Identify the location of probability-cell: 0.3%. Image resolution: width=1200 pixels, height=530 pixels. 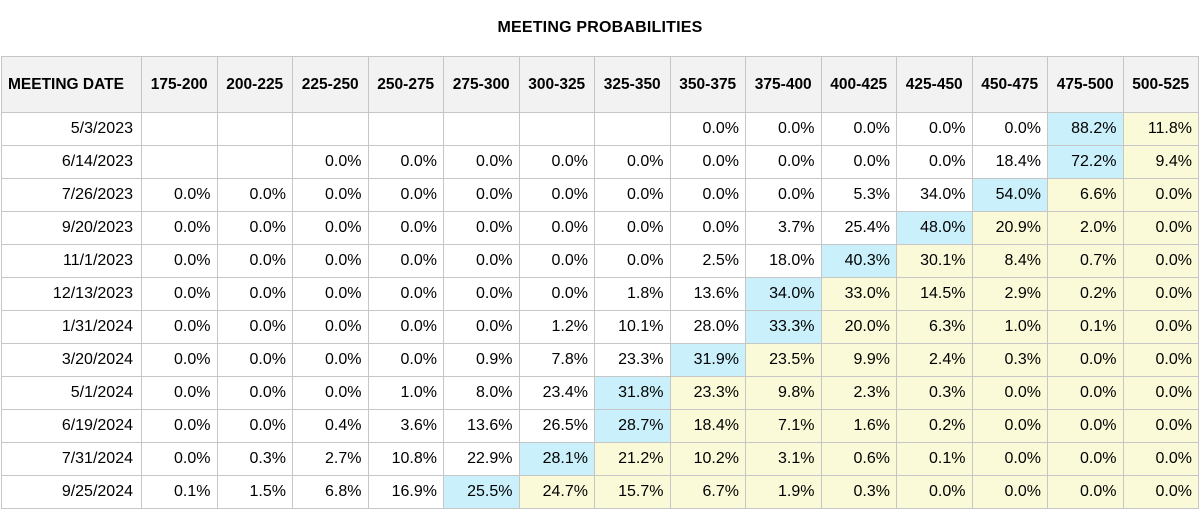
(934, 393).